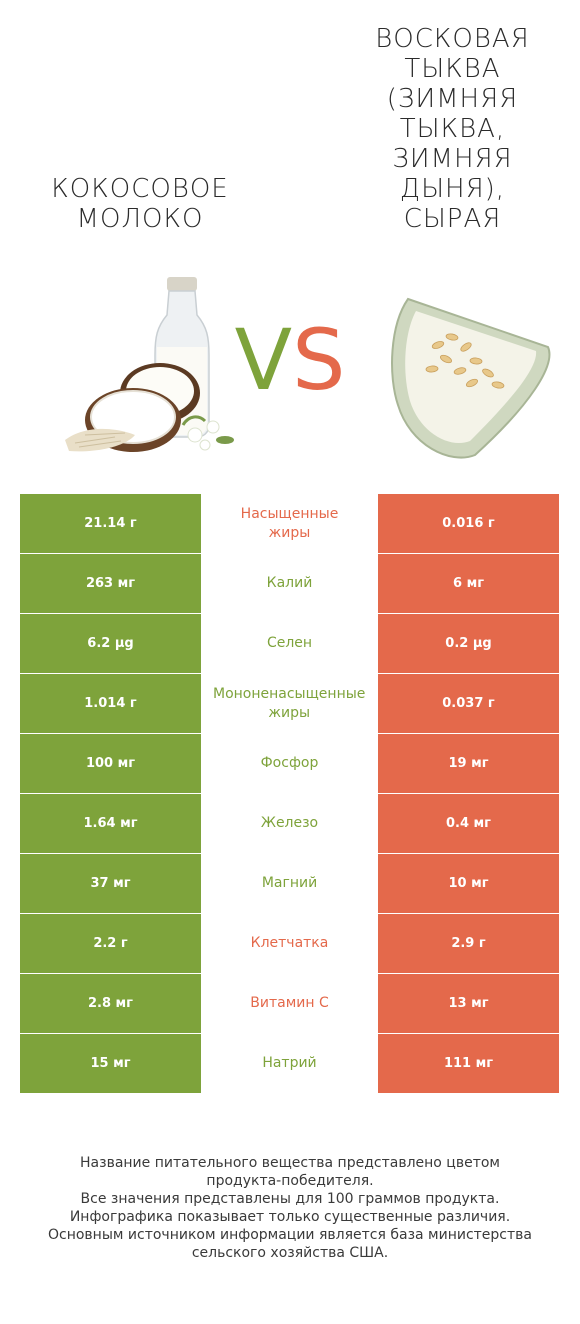 This screenshot has height=1324, width=580. Describe the element at coordinates (468, 523) in the screenshot. I see `right-value: 0.016 г` at that location.